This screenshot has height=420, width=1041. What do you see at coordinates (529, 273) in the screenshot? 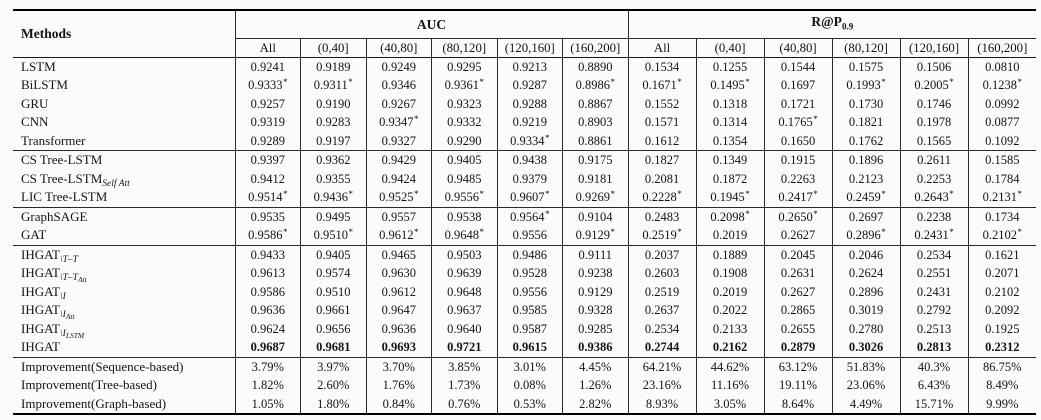
I see `auc-value: 0.9528` at bounding box center [529, 273].